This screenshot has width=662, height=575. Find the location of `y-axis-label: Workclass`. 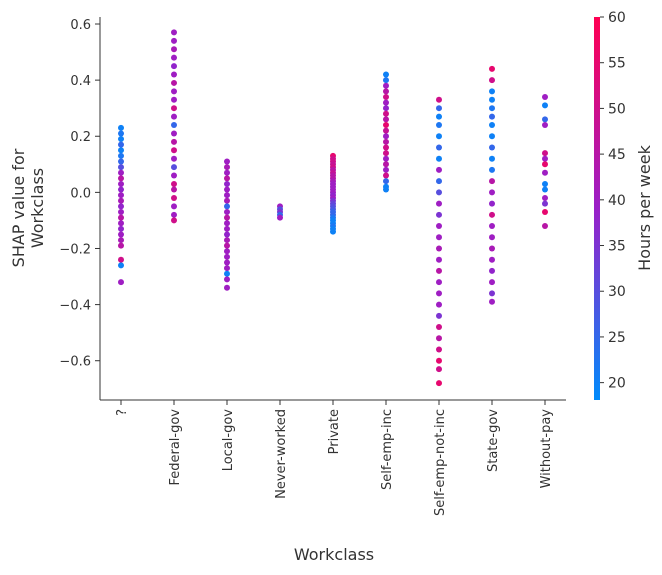

y-axis-label: Workclass is located at coordinates (37, 208).